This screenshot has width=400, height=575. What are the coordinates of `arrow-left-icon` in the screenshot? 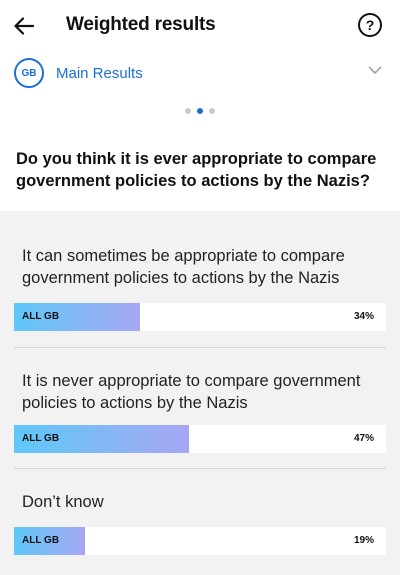 It's located at (24, 26).